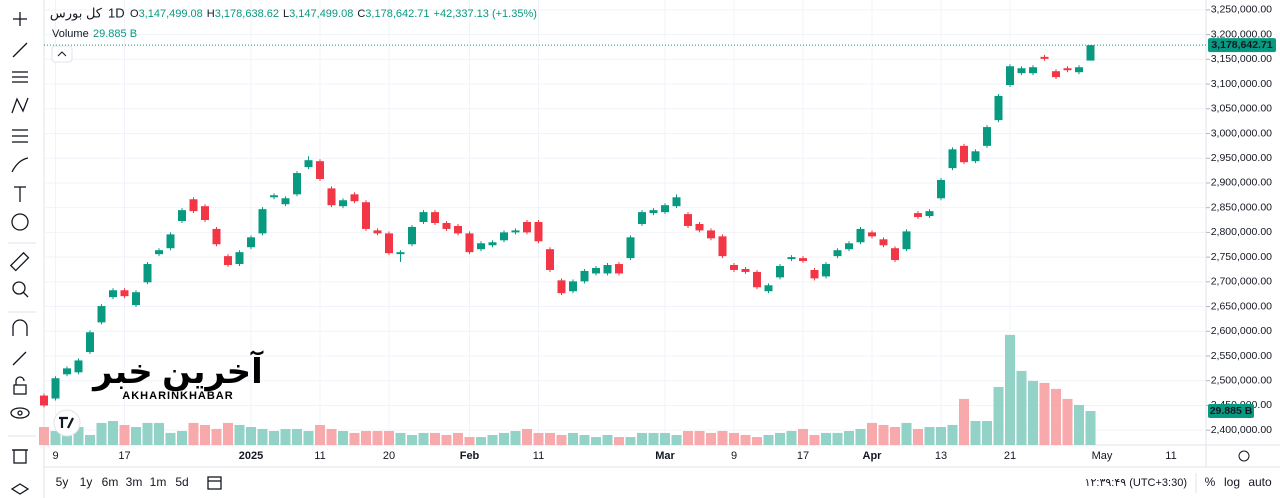 This screenshot has height=498, width=1280. Describe the element at coordinates (1241, 183) in the screenshot. I see `y-tick-label: 2,900,000.00` at that location.